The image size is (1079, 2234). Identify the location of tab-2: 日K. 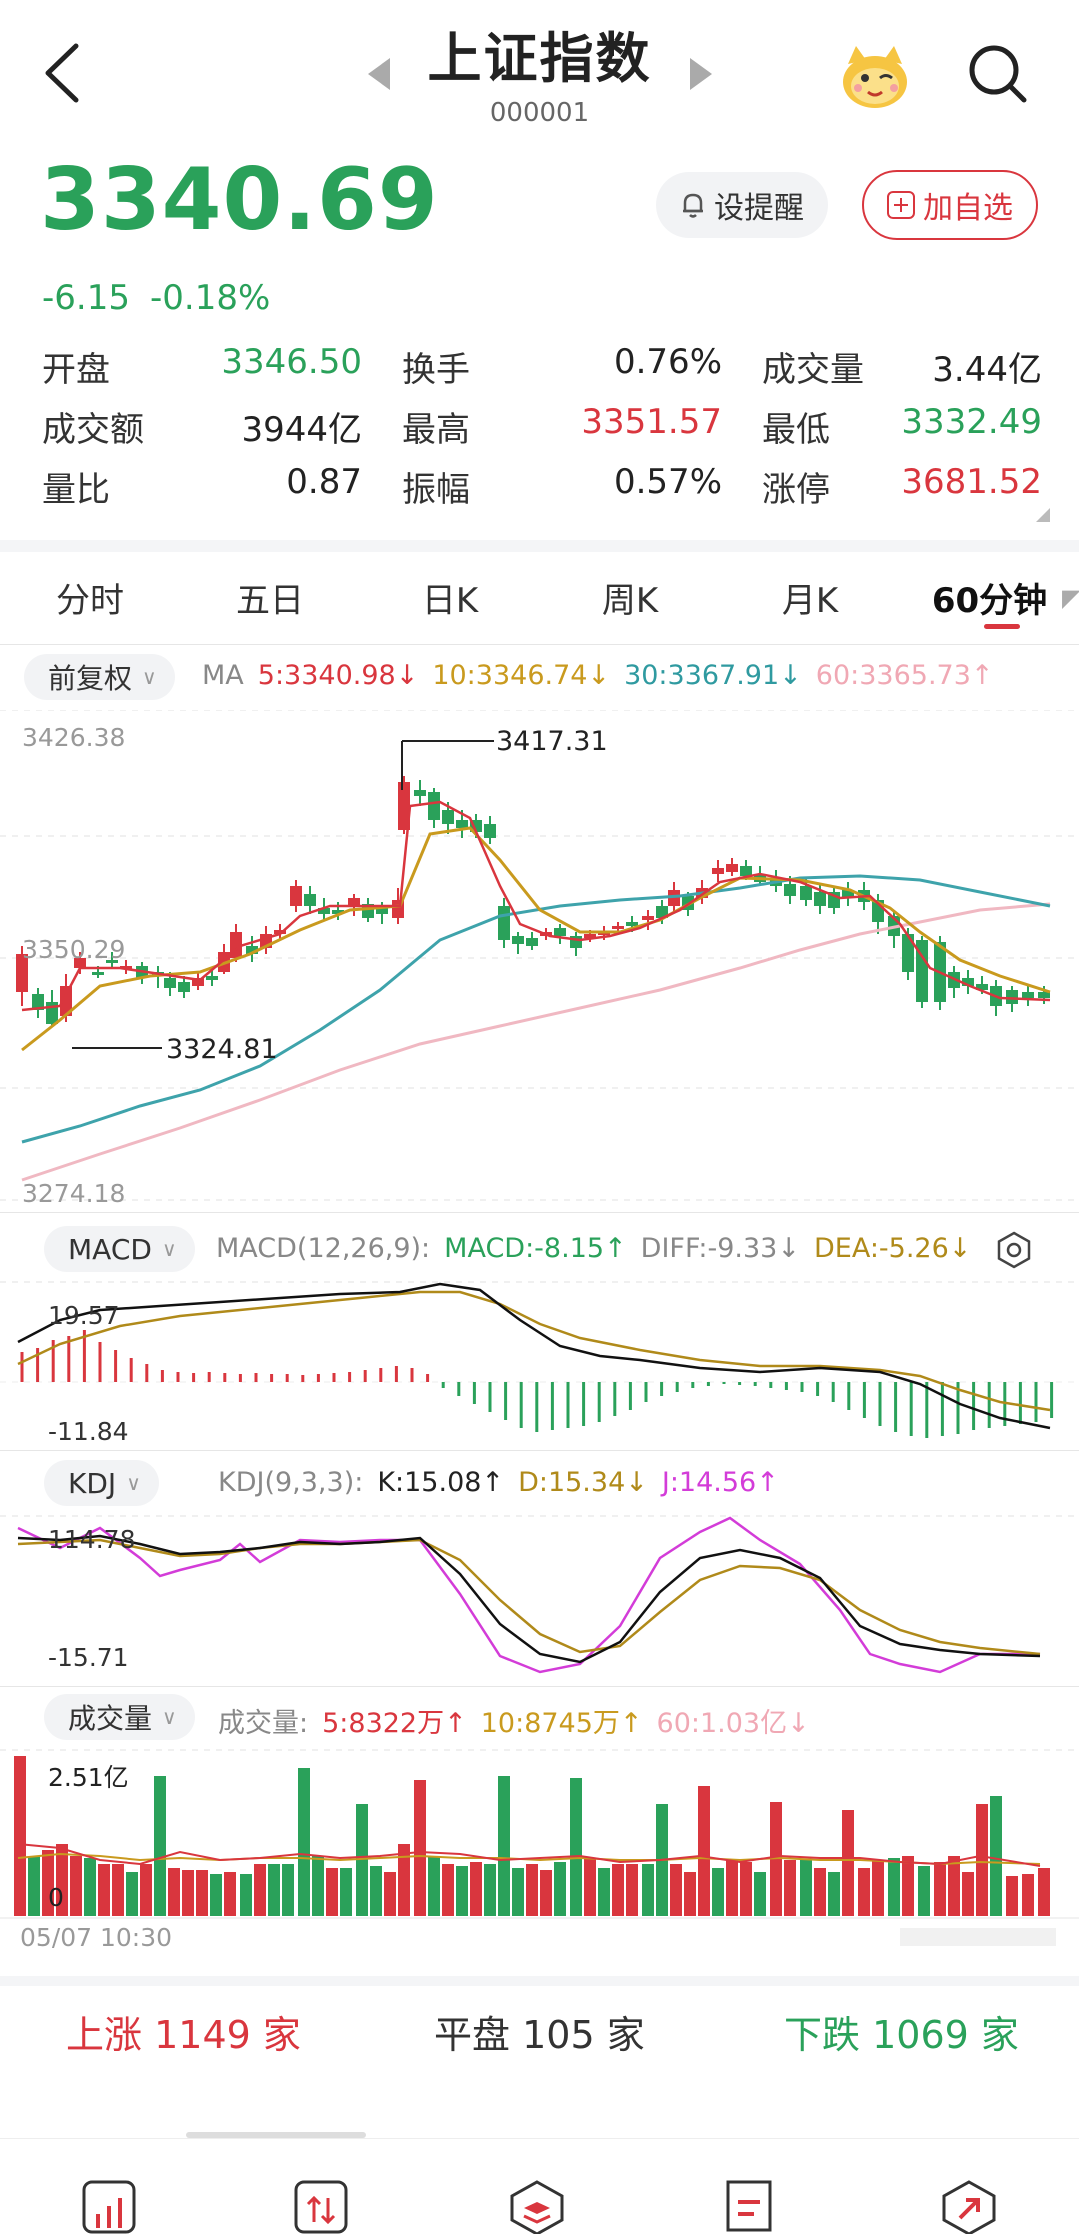
(450, 600).